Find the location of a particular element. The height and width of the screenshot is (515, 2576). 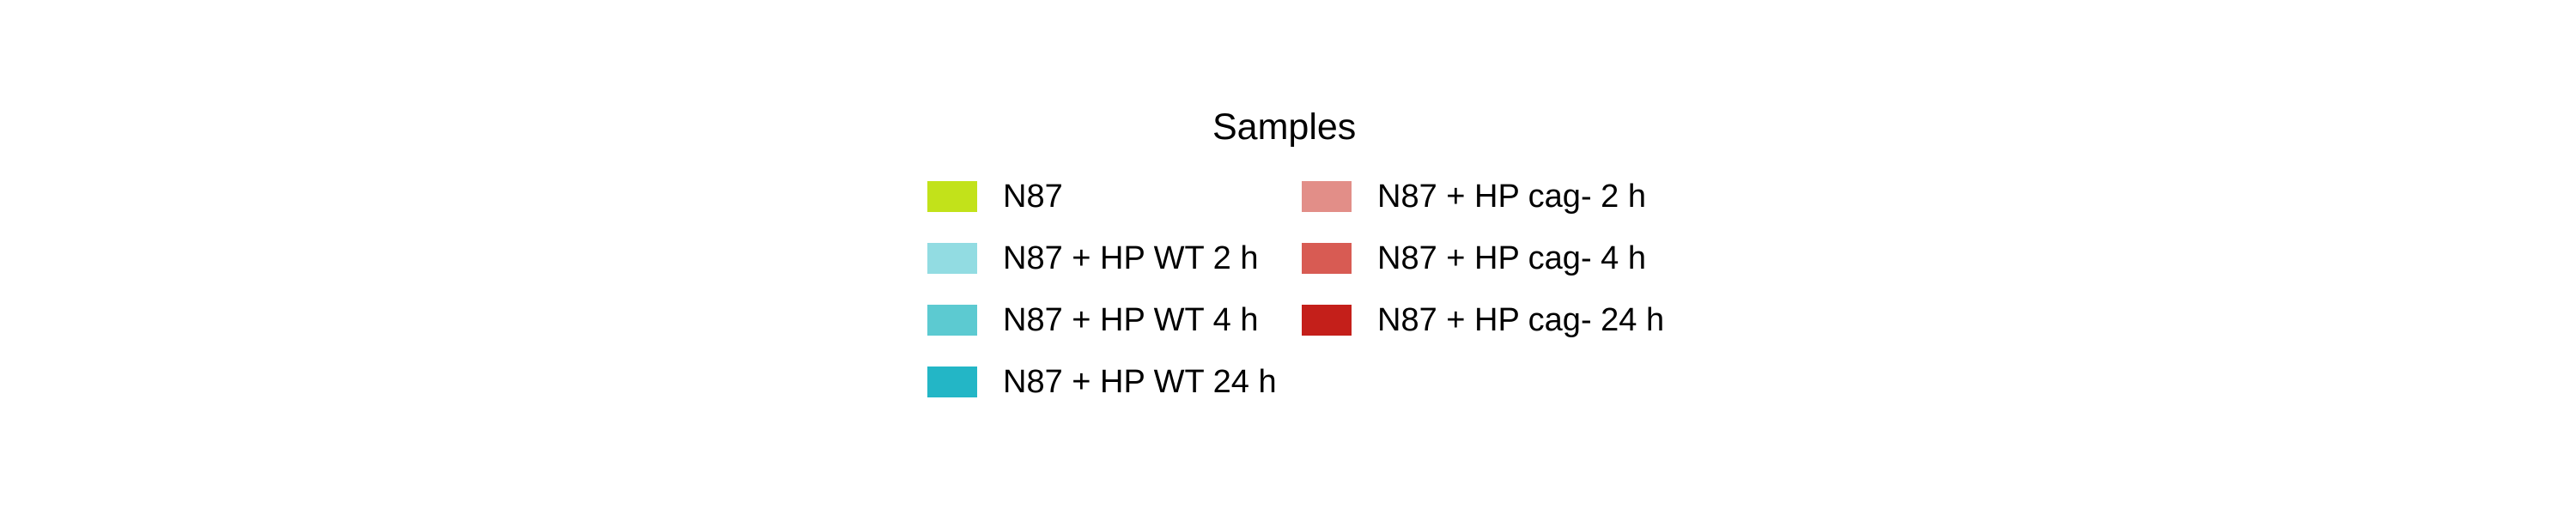

legend-label: N87 is located at coordinates (1033, 197).